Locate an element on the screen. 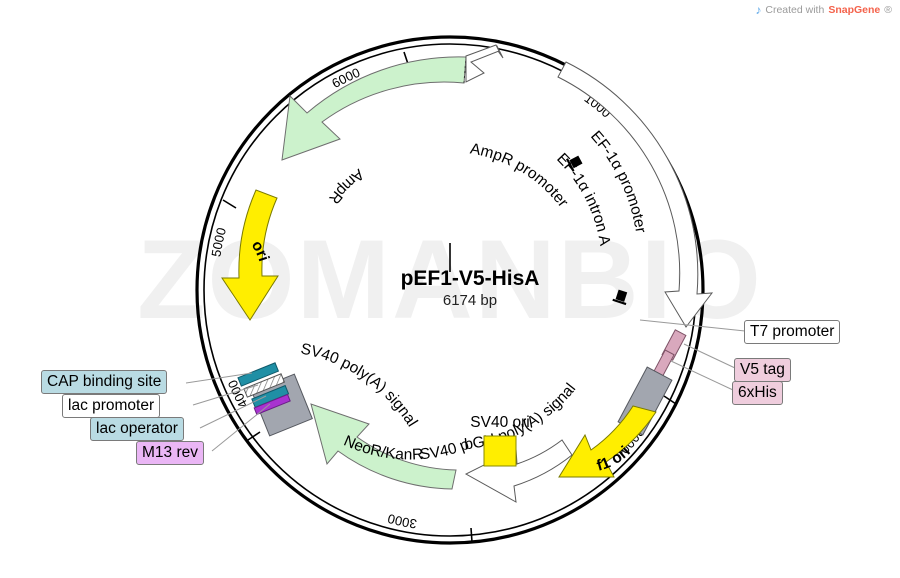  callout-leader-lines is located at coordinates (465, 385).